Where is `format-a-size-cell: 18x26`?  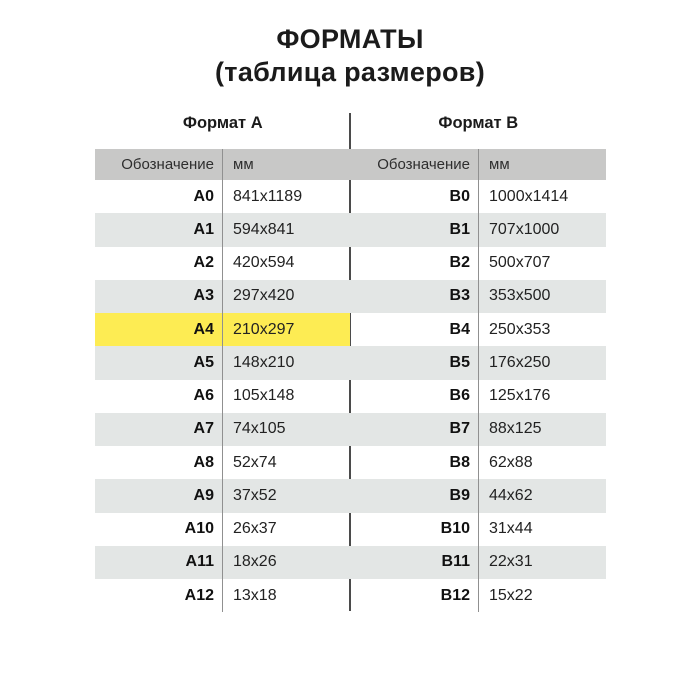
format-a-size-cell: 18x26 is located at coordinates (286, 562).